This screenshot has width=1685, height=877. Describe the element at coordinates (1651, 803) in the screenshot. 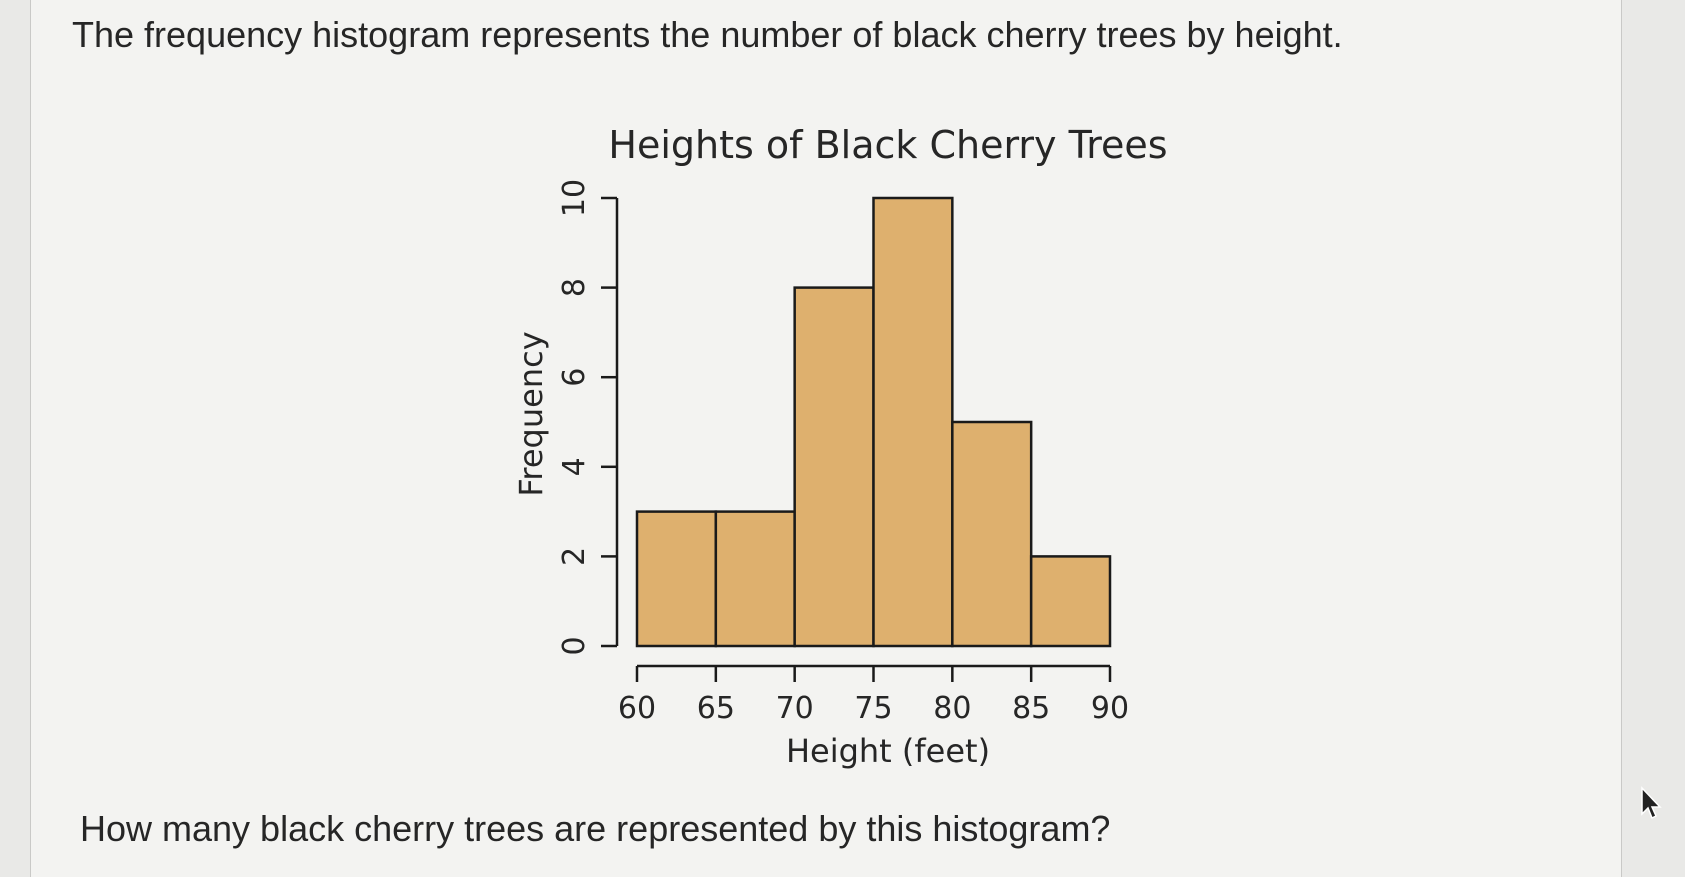

I see `mouse-cursor-icon` at that location.